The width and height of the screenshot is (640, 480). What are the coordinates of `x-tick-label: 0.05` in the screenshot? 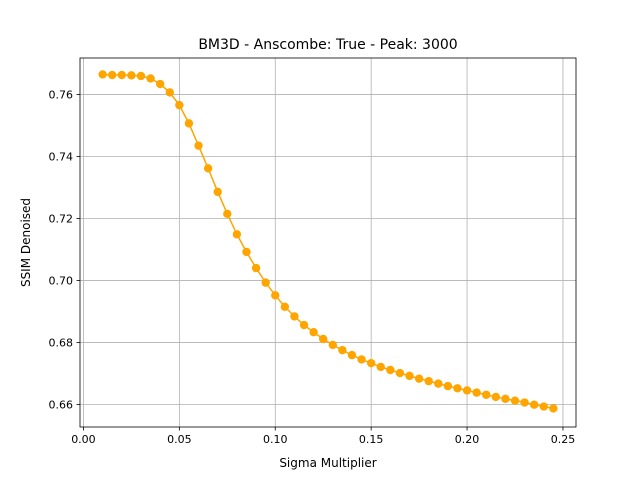 It's located at (179, 439).